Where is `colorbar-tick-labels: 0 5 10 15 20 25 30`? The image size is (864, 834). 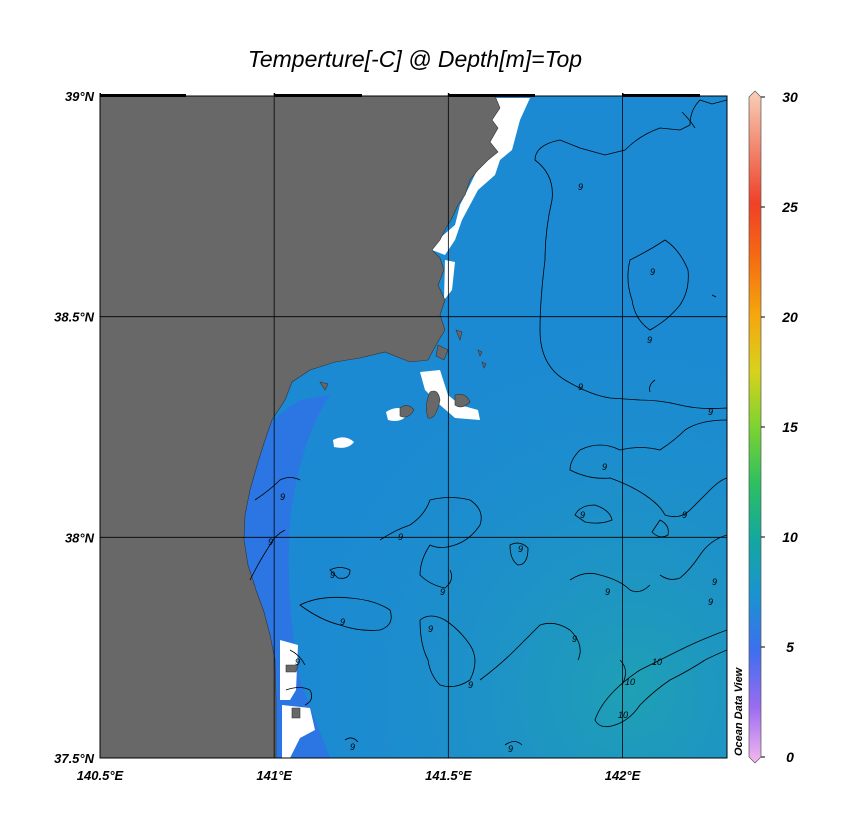
colorbar-tick-labels: 0 5 10 15 20 25 30 is located at coordinates (779, 427).